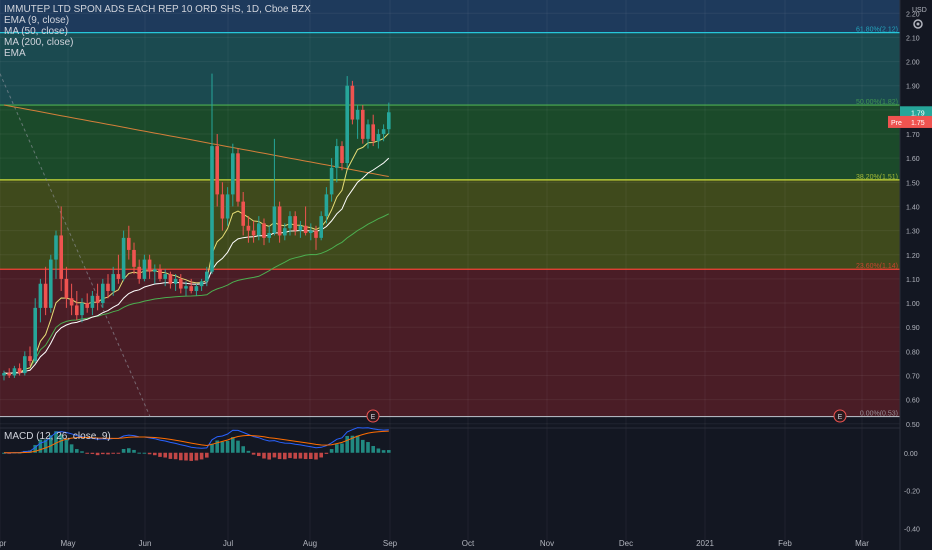 The height and width of the screenshot is (550, 932). What do you see at coordinates (913, 352) in the screenshot?
I see `y-tick-label: 0.80` at bounding box center [913, 352].